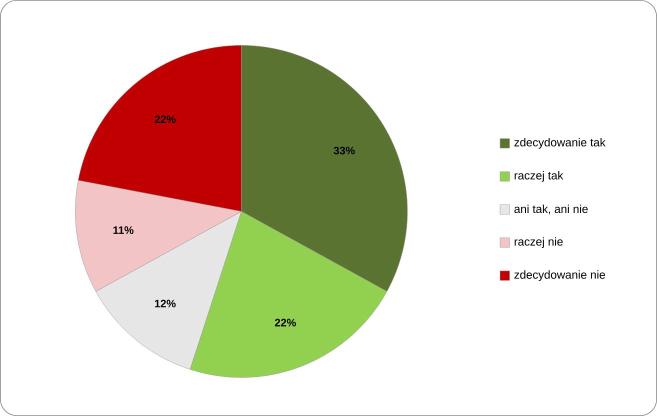  What do you see at coordinates (560, 276) in the screenshot?
I see `legend-label: zdecydowanie nie` at bounding box center [560, 276].